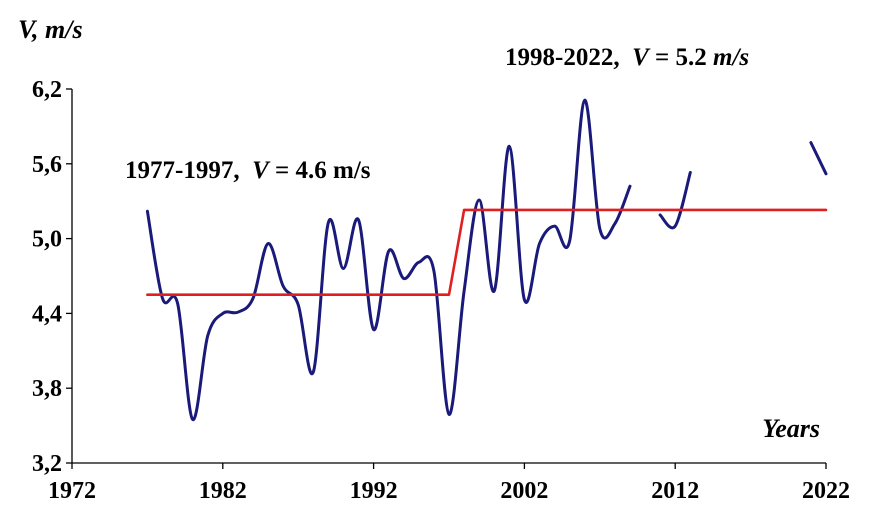 The image size is (873, 520). I want to click on annotation-1977-1997-var: V, so click(261, 170).